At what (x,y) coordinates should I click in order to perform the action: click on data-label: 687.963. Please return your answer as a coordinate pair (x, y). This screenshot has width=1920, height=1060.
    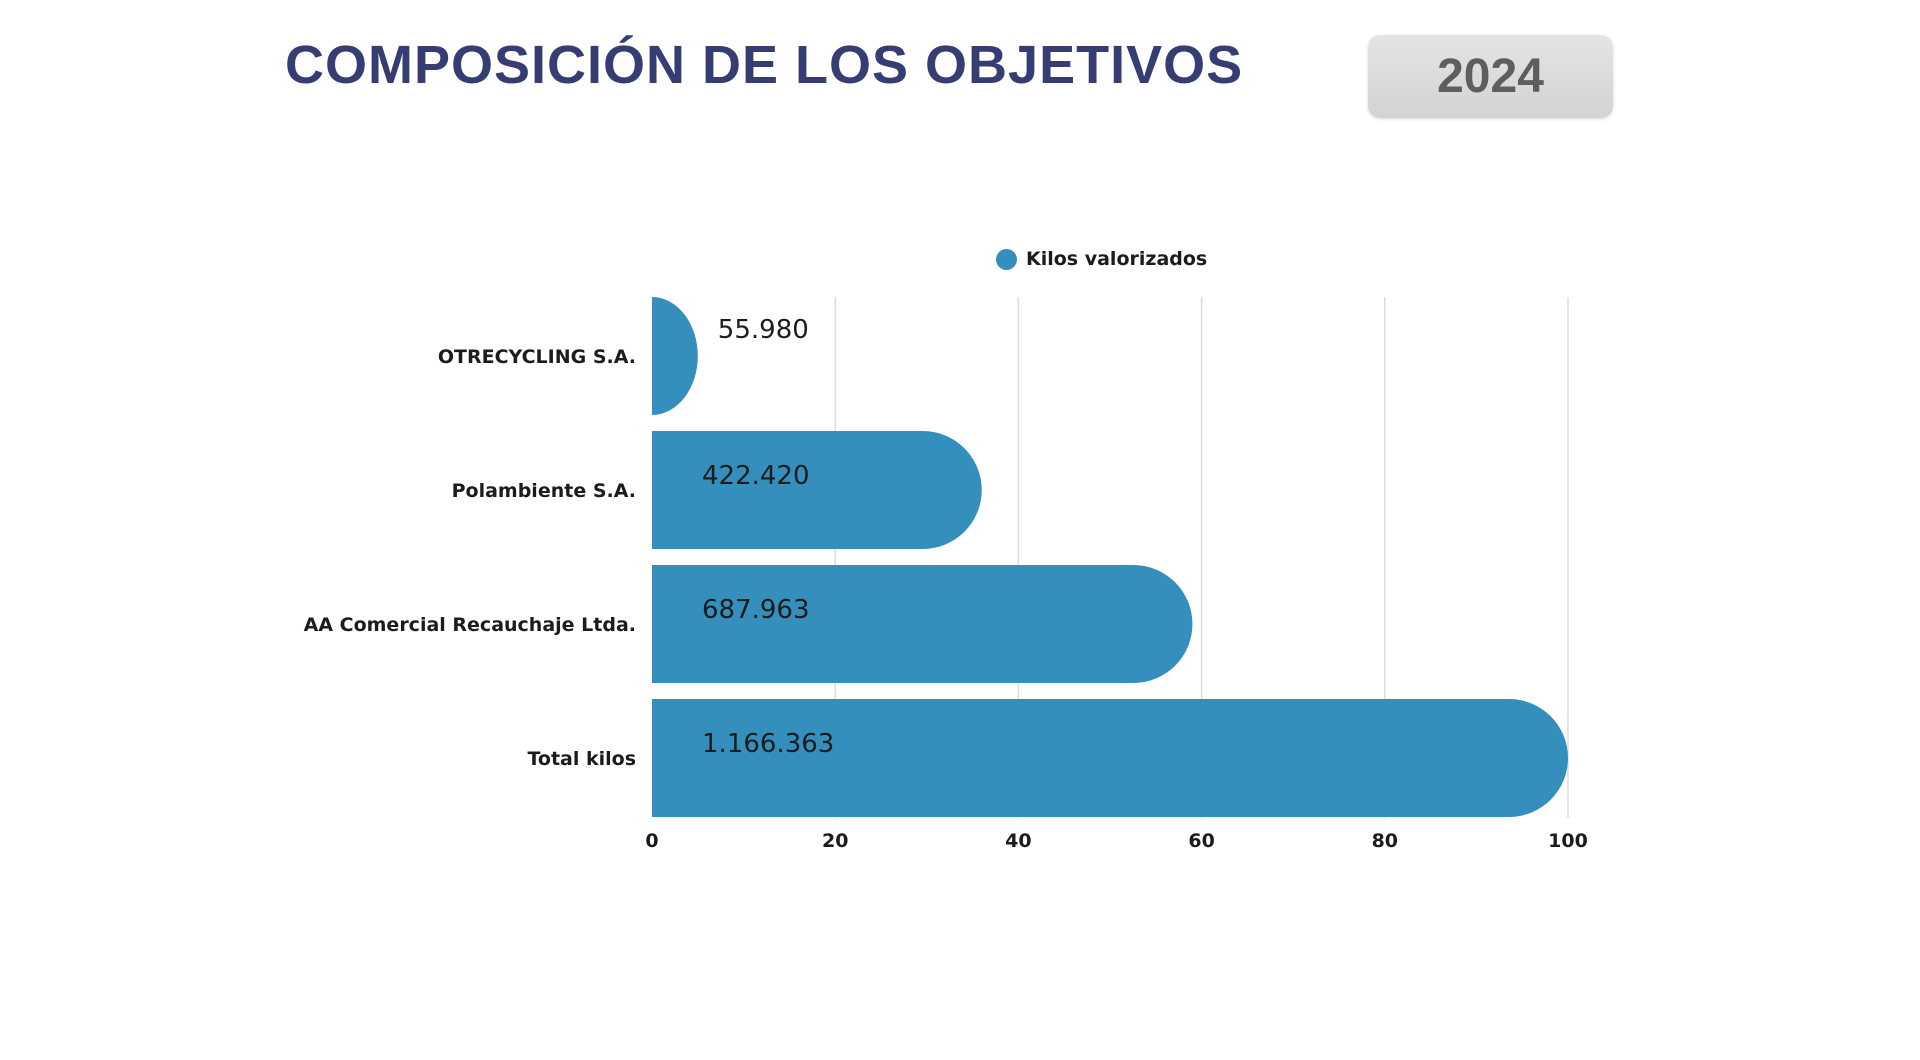
    Looking at the image, I should click on (756, 610).